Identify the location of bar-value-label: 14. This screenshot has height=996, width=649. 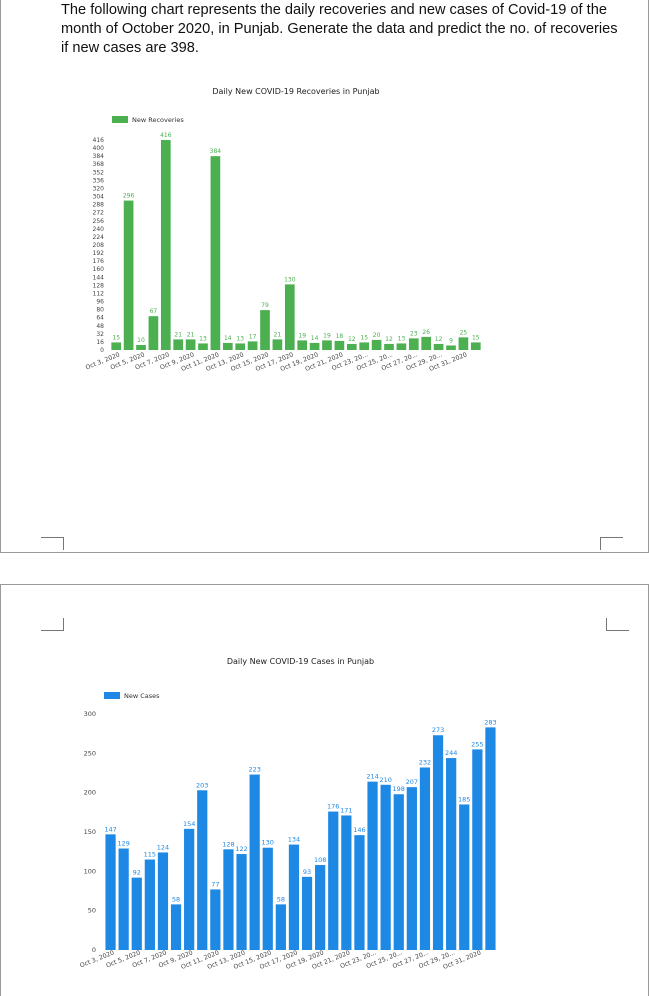
(315, 338).